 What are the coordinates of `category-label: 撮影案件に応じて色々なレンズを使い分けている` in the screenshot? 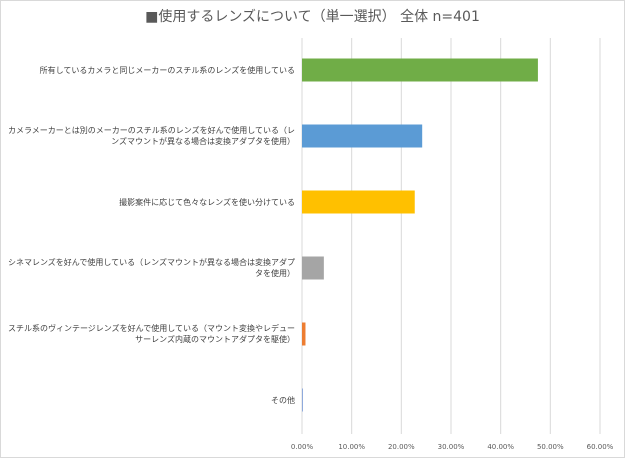 It's located at (207, 202).